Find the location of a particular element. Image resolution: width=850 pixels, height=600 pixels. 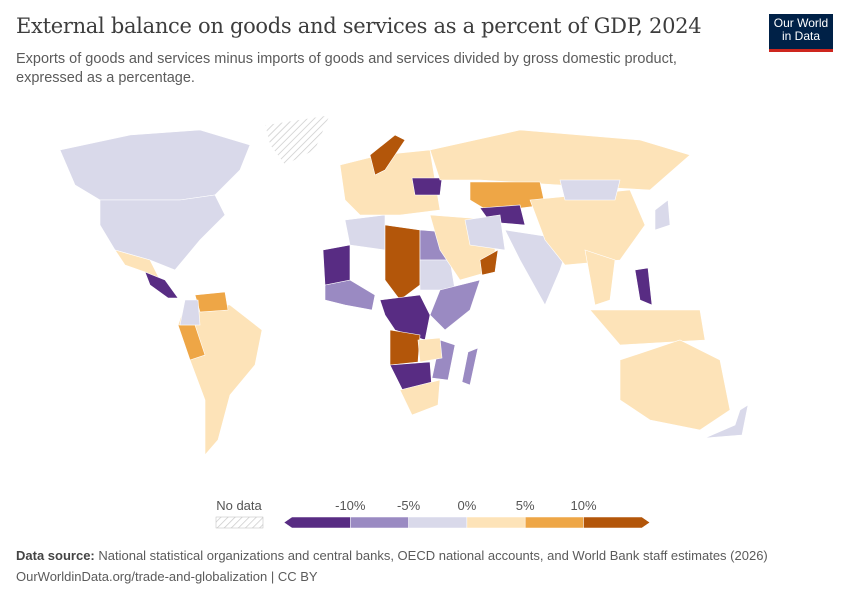

region-greenland is located at coordinates (297, 140).